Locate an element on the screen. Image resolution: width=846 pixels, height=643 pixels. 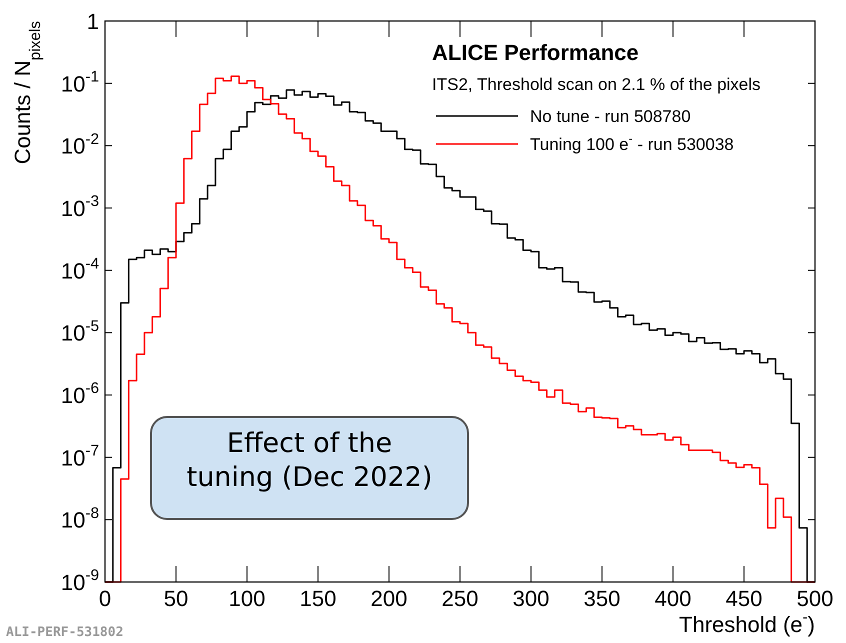
x-tick-label: 350 is located at coordinates (602, 598).